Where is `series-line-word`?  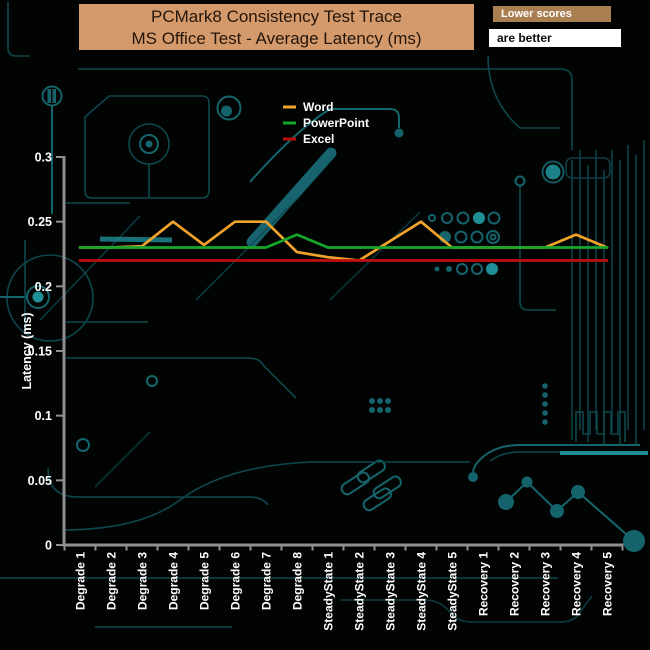
series-line-word is located at coordinates (343, 241).